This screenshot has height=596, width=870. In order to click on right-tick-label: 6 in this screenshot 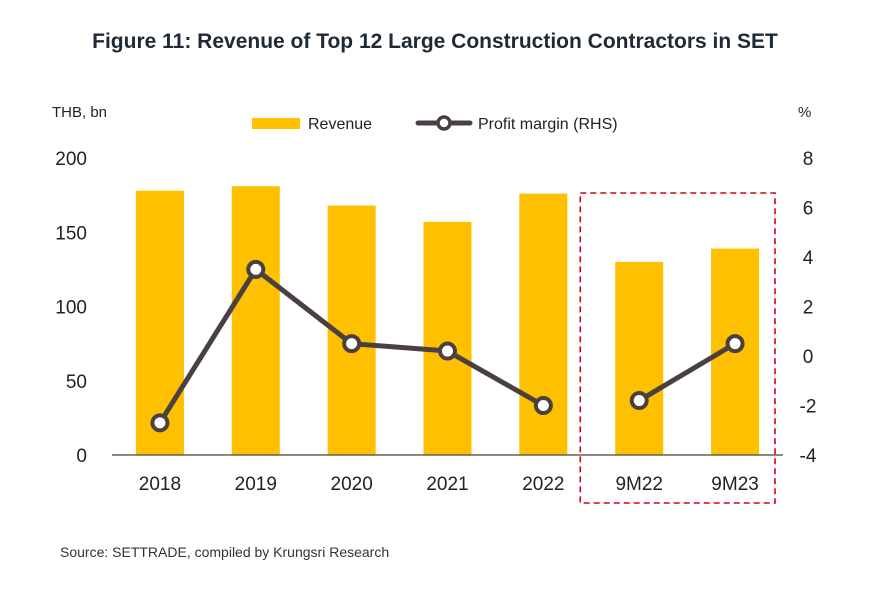, I will do `click(808, 209)`.